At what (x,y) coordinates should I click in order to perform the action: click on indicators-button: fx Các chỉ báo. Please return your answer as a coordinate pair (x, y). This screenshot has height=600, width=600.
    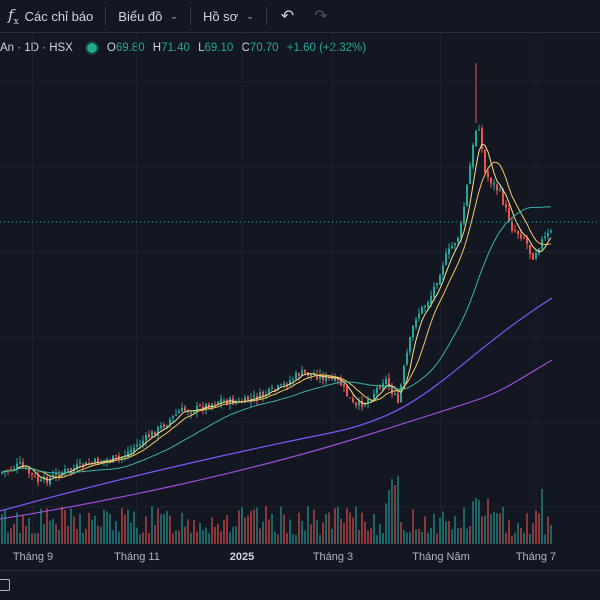
    Looking at the image, I should click on (50, 16).